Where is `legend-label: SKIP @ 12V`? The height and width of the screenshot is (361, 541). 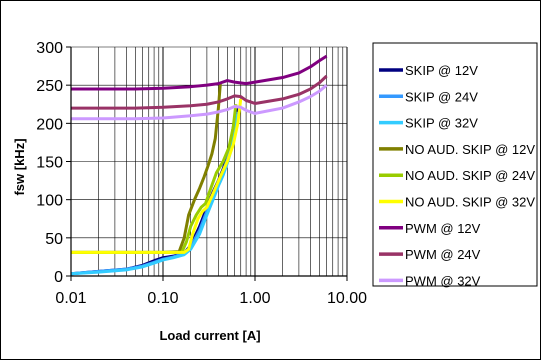 legend-label: SKIP @ 12V is located at coordinates (441, 70).